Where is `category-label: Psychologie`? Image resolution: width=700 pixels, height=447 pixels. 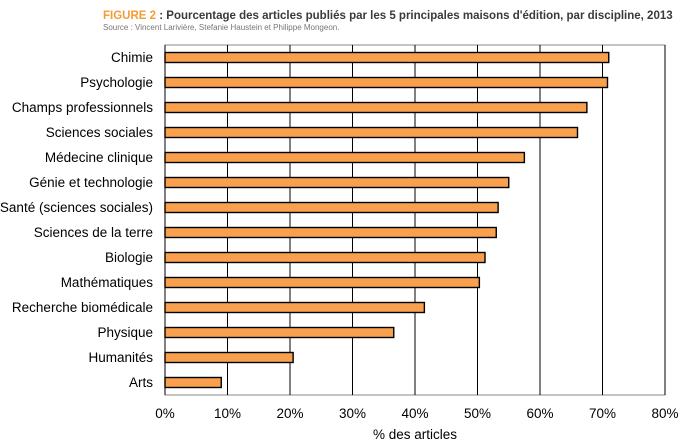 category-label: Psychologie is located at coordinates (116, 82).